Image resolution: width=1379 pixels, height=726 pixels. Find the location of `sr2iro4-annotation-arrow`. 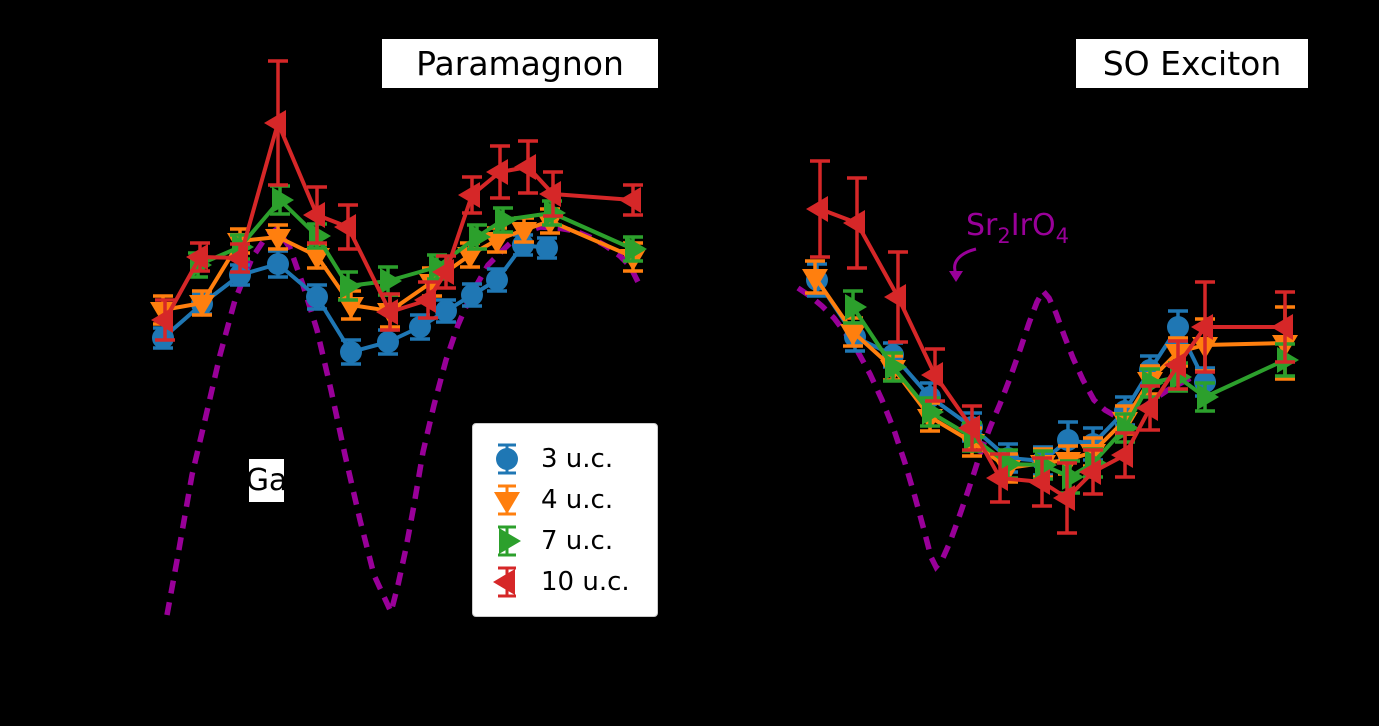

sr2iro4-annotation-arrow is located at coordinates (963, 264).